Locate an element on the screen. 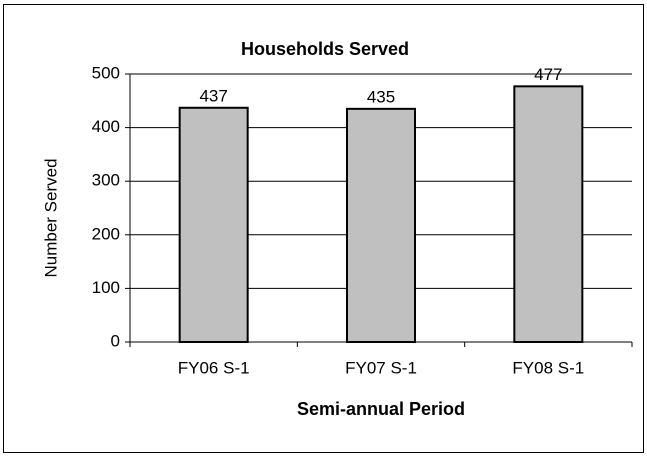 This screenshot has width=647, height=458. y-tick-label: 400 is located at coordinates (106, 126).